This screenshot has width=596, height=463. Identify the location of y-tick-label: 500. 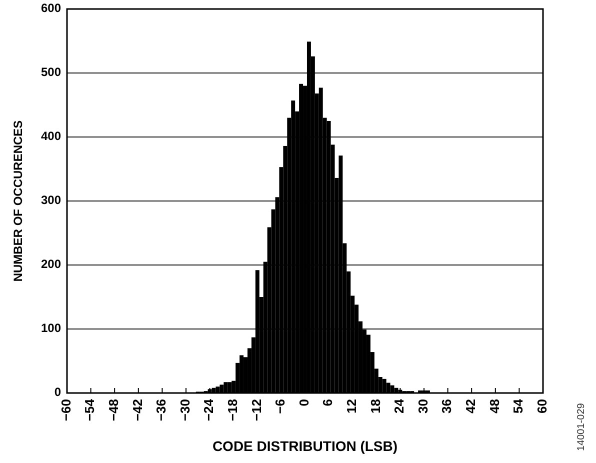
(51, 72).